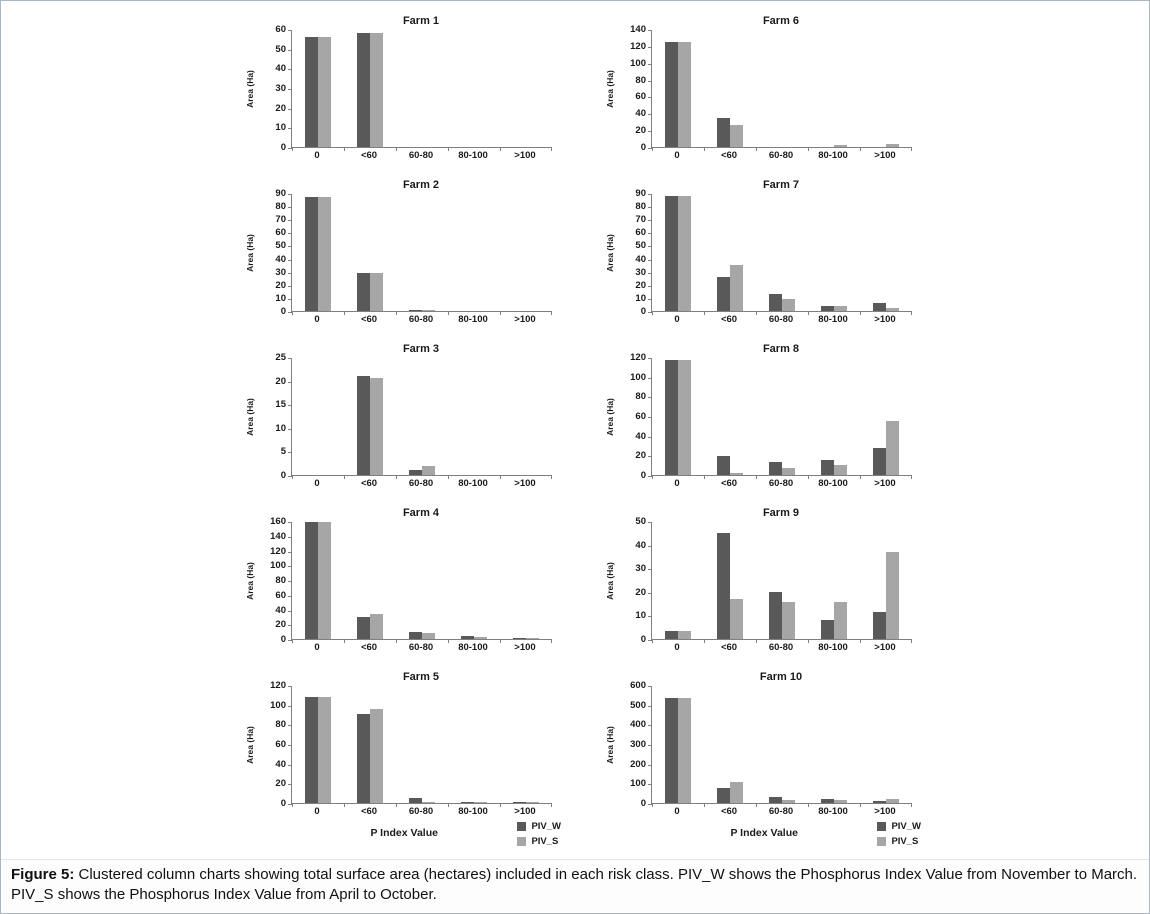 Image resolution: width=1150 pixels, height=914 pixels. Describe the element at coordinates (421, 185) in the screenshot. I see `chart-title-farm-2: Farm 2` at that location.